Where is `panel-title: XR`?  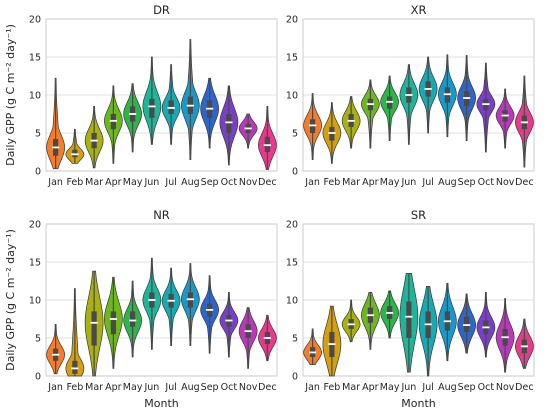 panel-title: XR is located at coordinates (419, 10).